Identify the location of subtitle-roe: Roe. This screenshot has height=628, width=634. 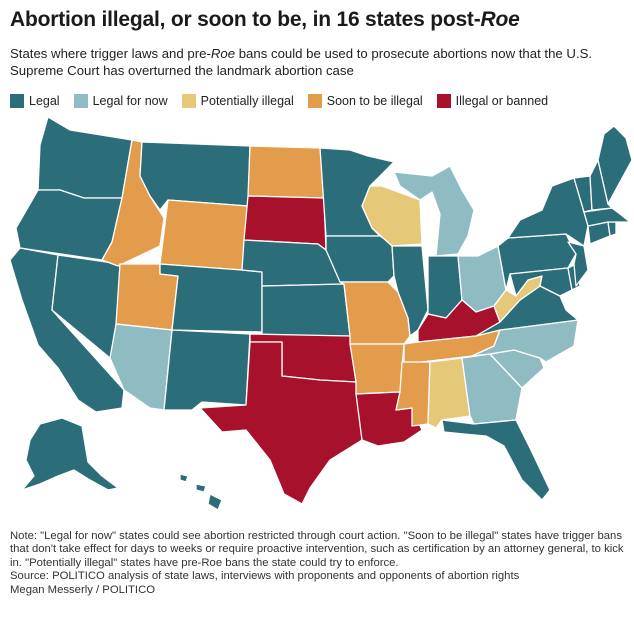
(223, 53).